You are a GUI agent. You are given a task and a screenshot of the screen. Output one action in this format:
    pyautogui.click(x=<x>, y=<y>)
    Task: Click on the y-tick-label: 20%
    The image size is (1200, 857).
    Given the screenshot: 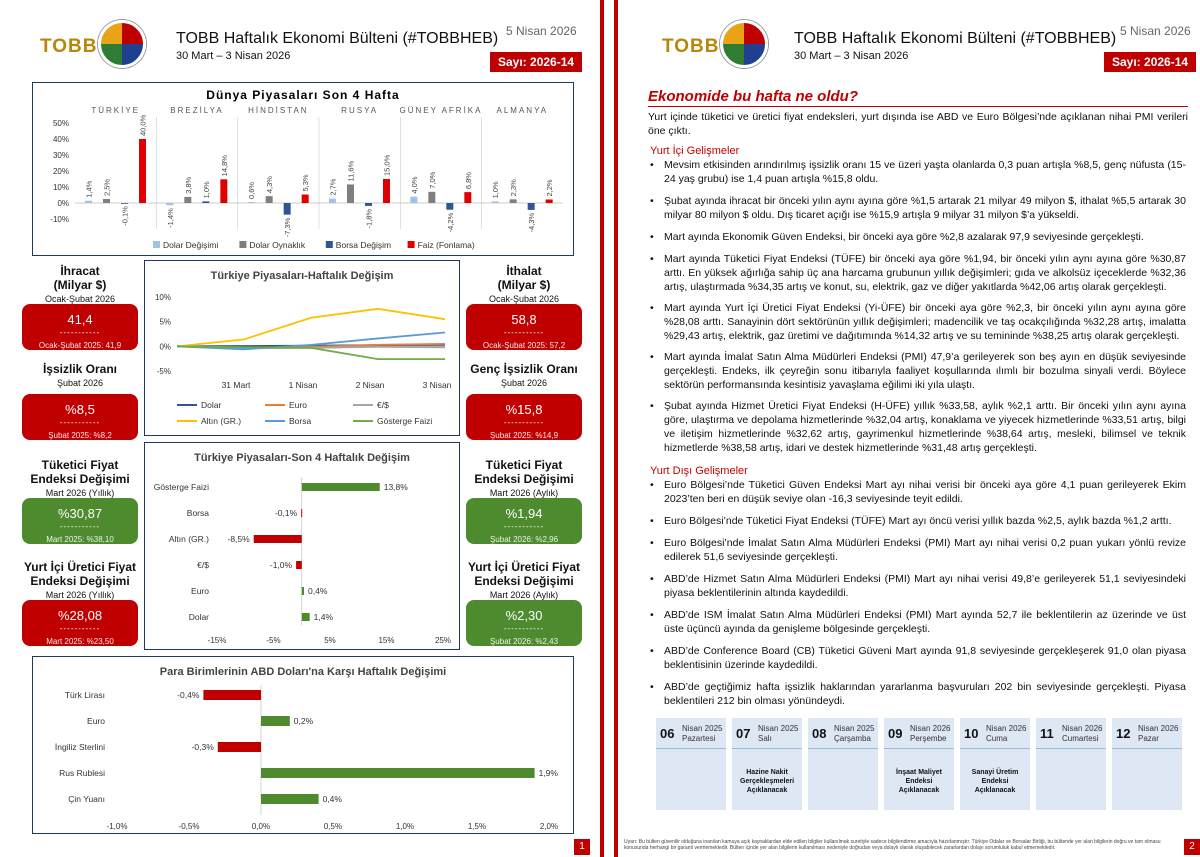 What is the action you would take?
    pyautogui.click(x=61, y=171)
    